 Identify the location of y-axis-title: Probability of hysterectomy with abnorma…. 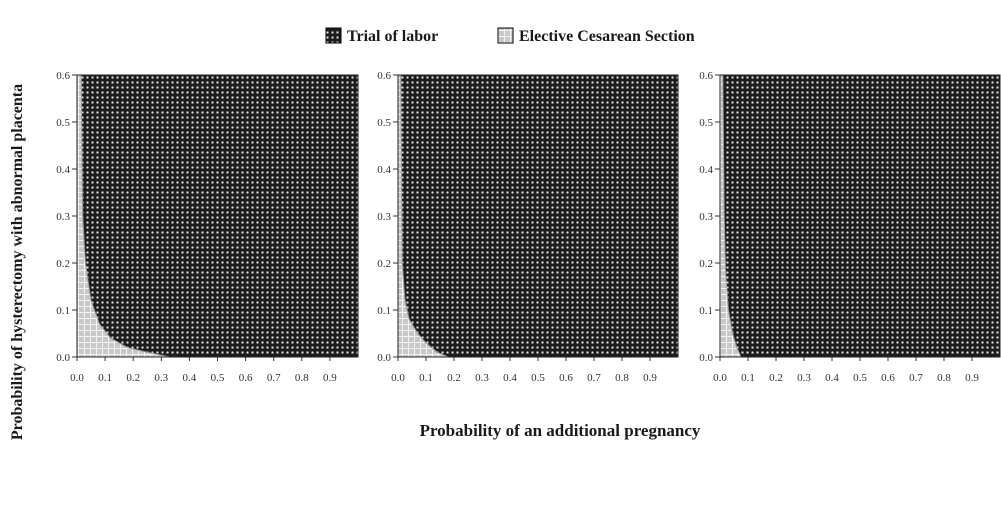
(17, 262).